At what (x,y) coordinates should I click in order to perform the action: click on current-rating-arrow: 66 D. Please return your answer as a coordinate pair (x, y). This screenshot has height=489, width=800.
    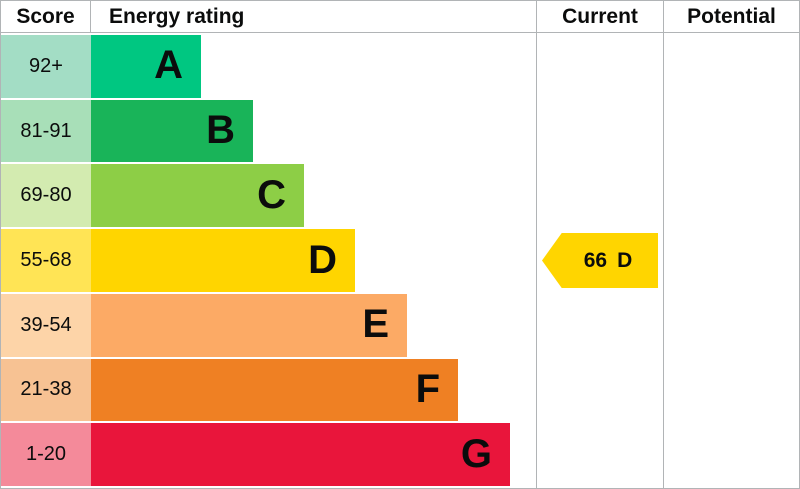
    Looking at the image, I should click on (600, 260).